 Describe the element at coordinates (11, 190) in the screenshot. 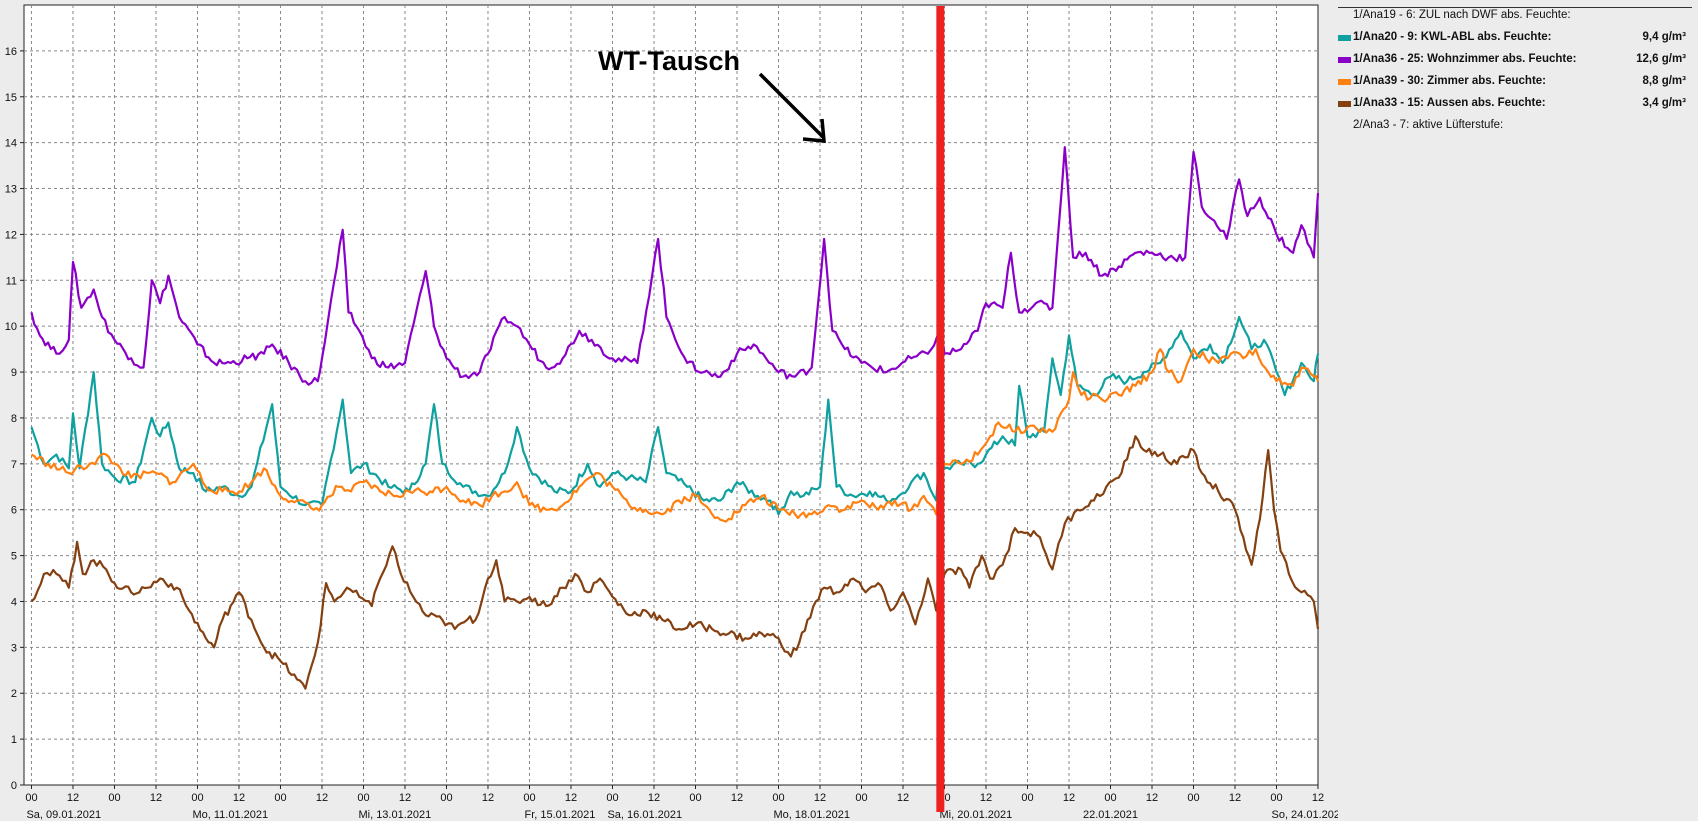

I see `y-tick-label: 13` at that location.